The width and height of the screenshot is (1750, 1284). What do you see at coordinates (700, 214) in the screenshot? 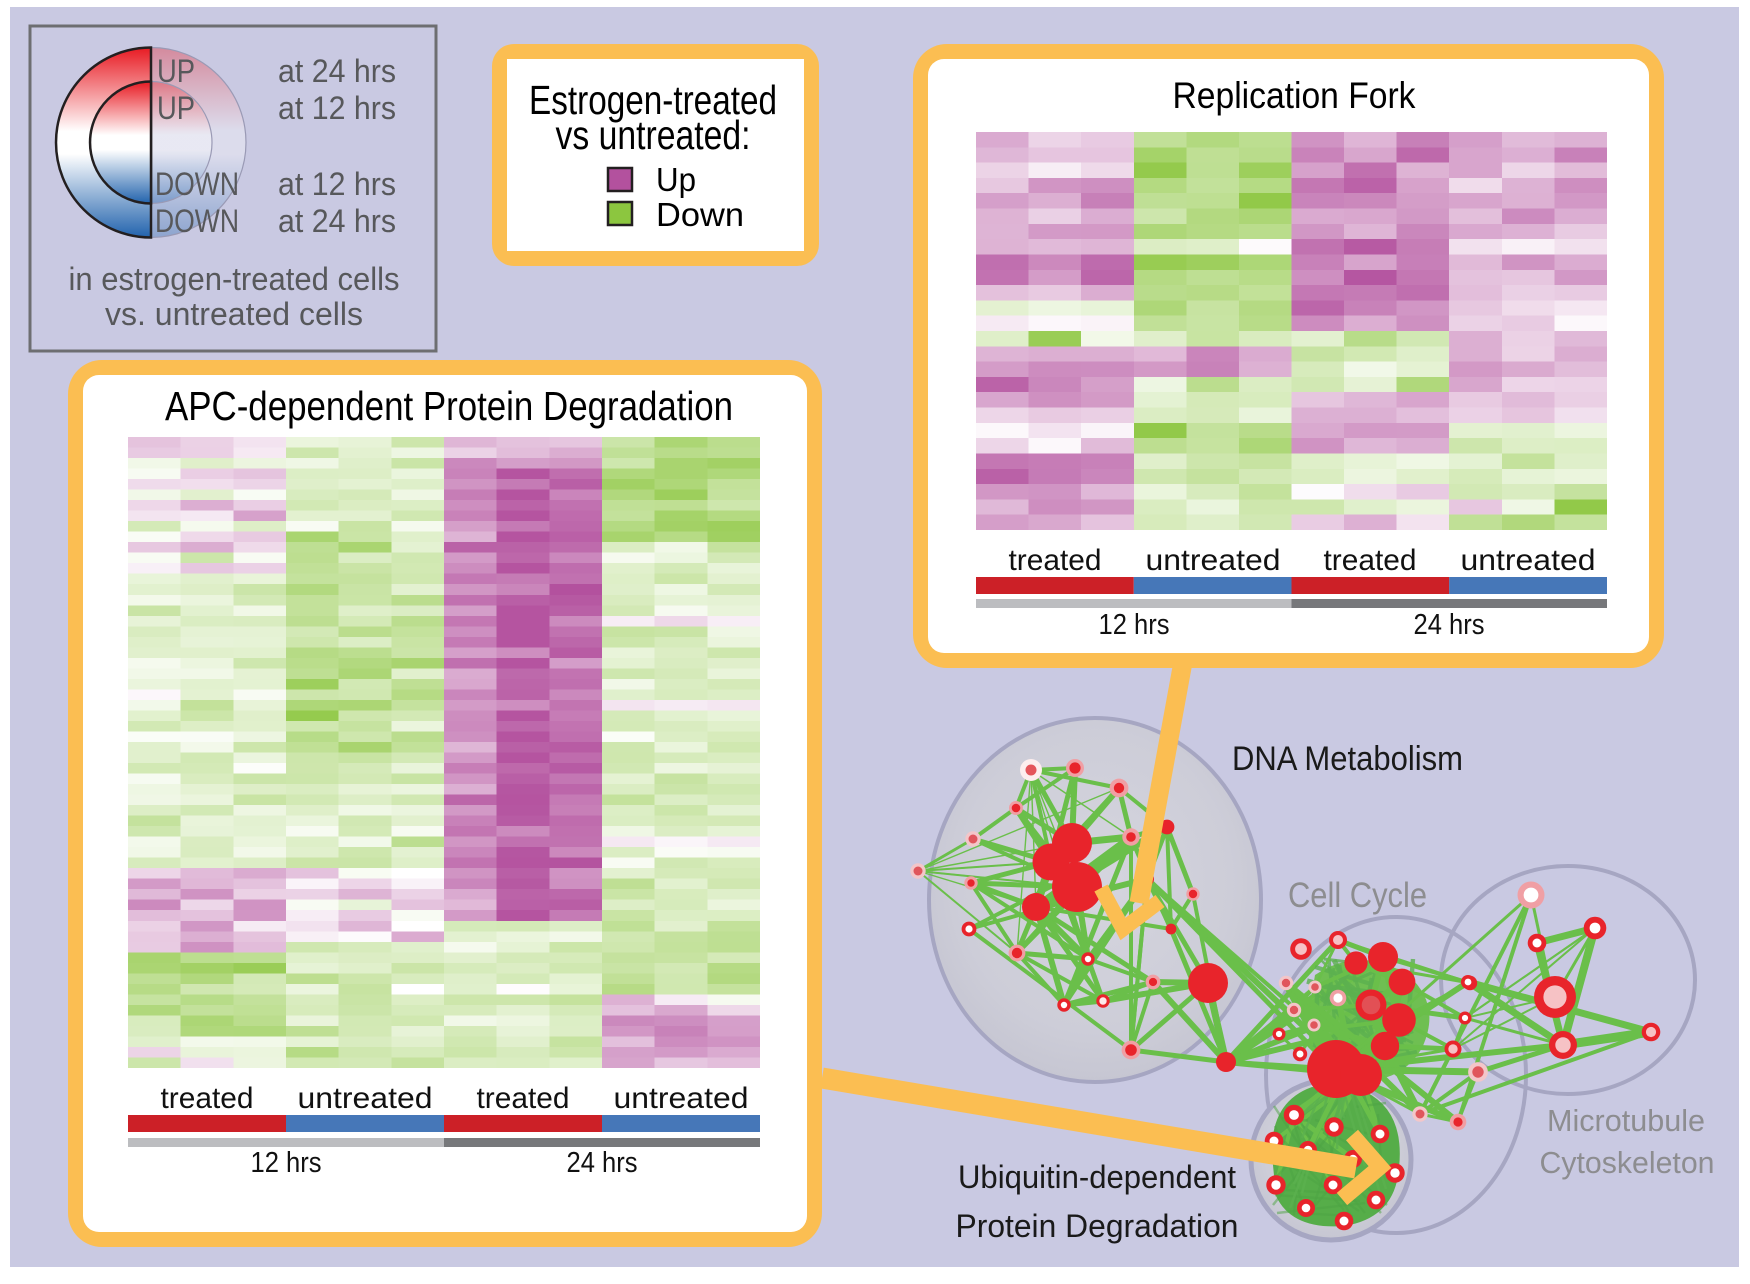
I see `svg-text: Down` at bounding box center [700, 214].